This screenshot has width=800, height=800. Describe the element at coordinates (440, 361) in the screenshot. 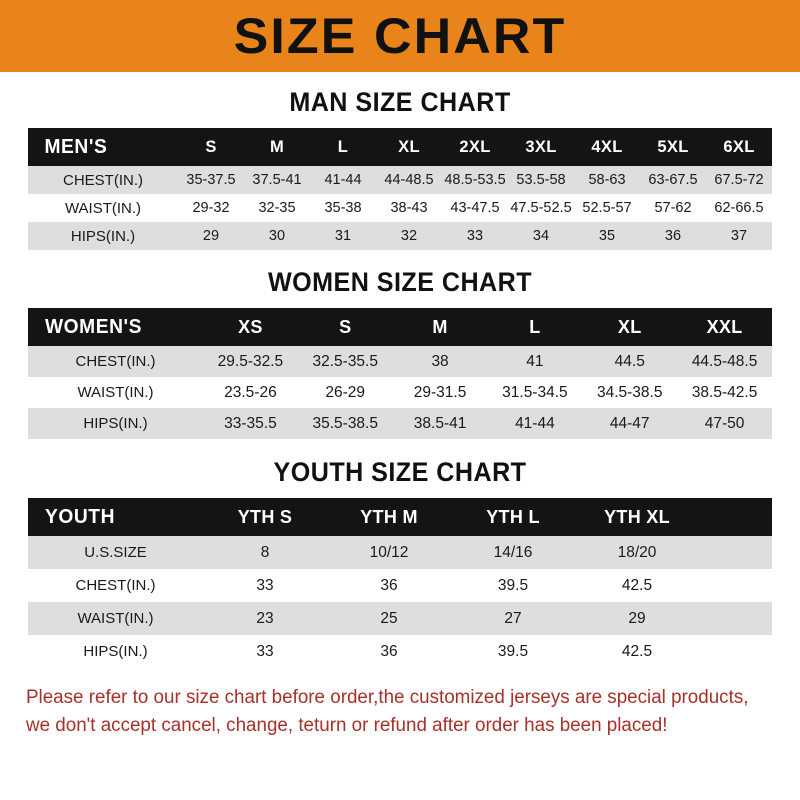

I see `table-cell: 38` at that location.